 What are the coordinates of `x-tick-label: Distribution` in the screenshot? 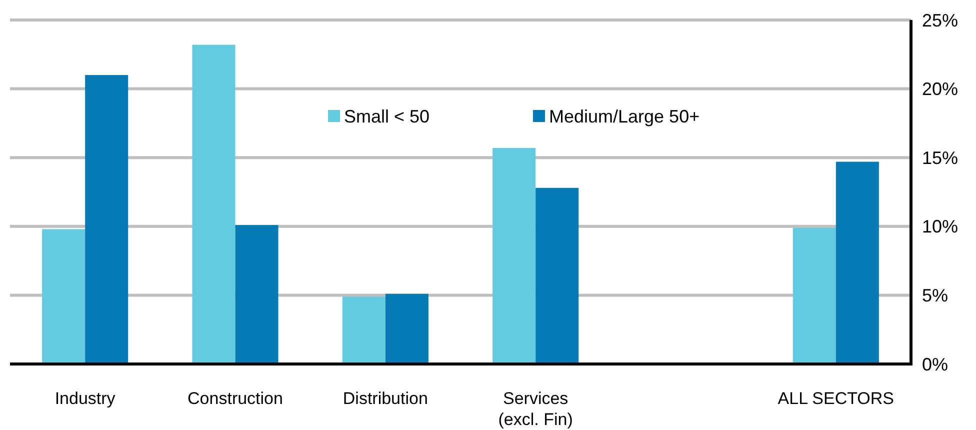 It's located at (385, 398).